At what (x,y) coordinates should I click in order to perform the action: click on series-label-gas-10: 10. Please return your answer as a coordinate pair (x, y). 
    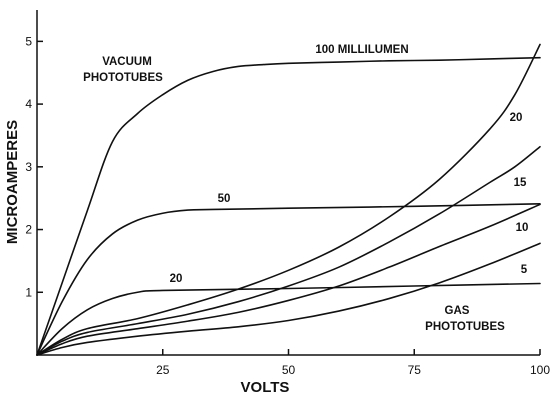
    Looking at the image, I should click on (522, 228).